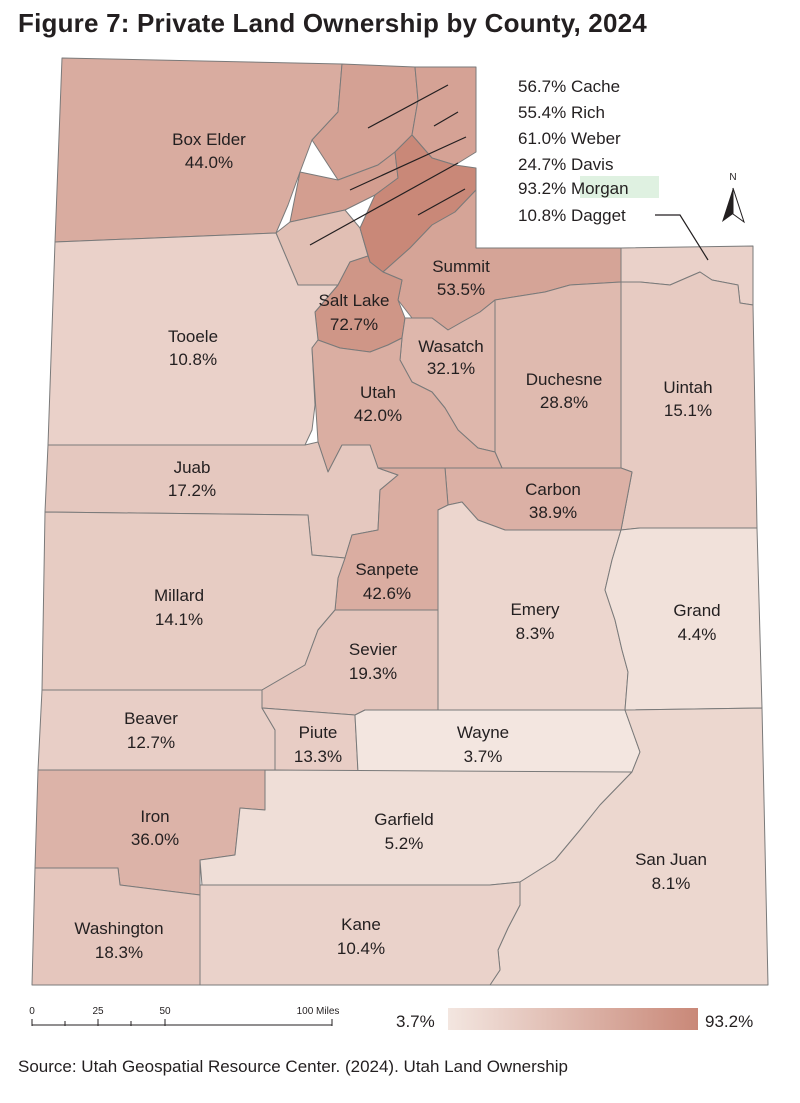 This screenshot has height=1103, width=800. Describe the element at coordinates (572, 215) in the screenshot. I see `callout-daggett: 10.8% Dagget` at that location.